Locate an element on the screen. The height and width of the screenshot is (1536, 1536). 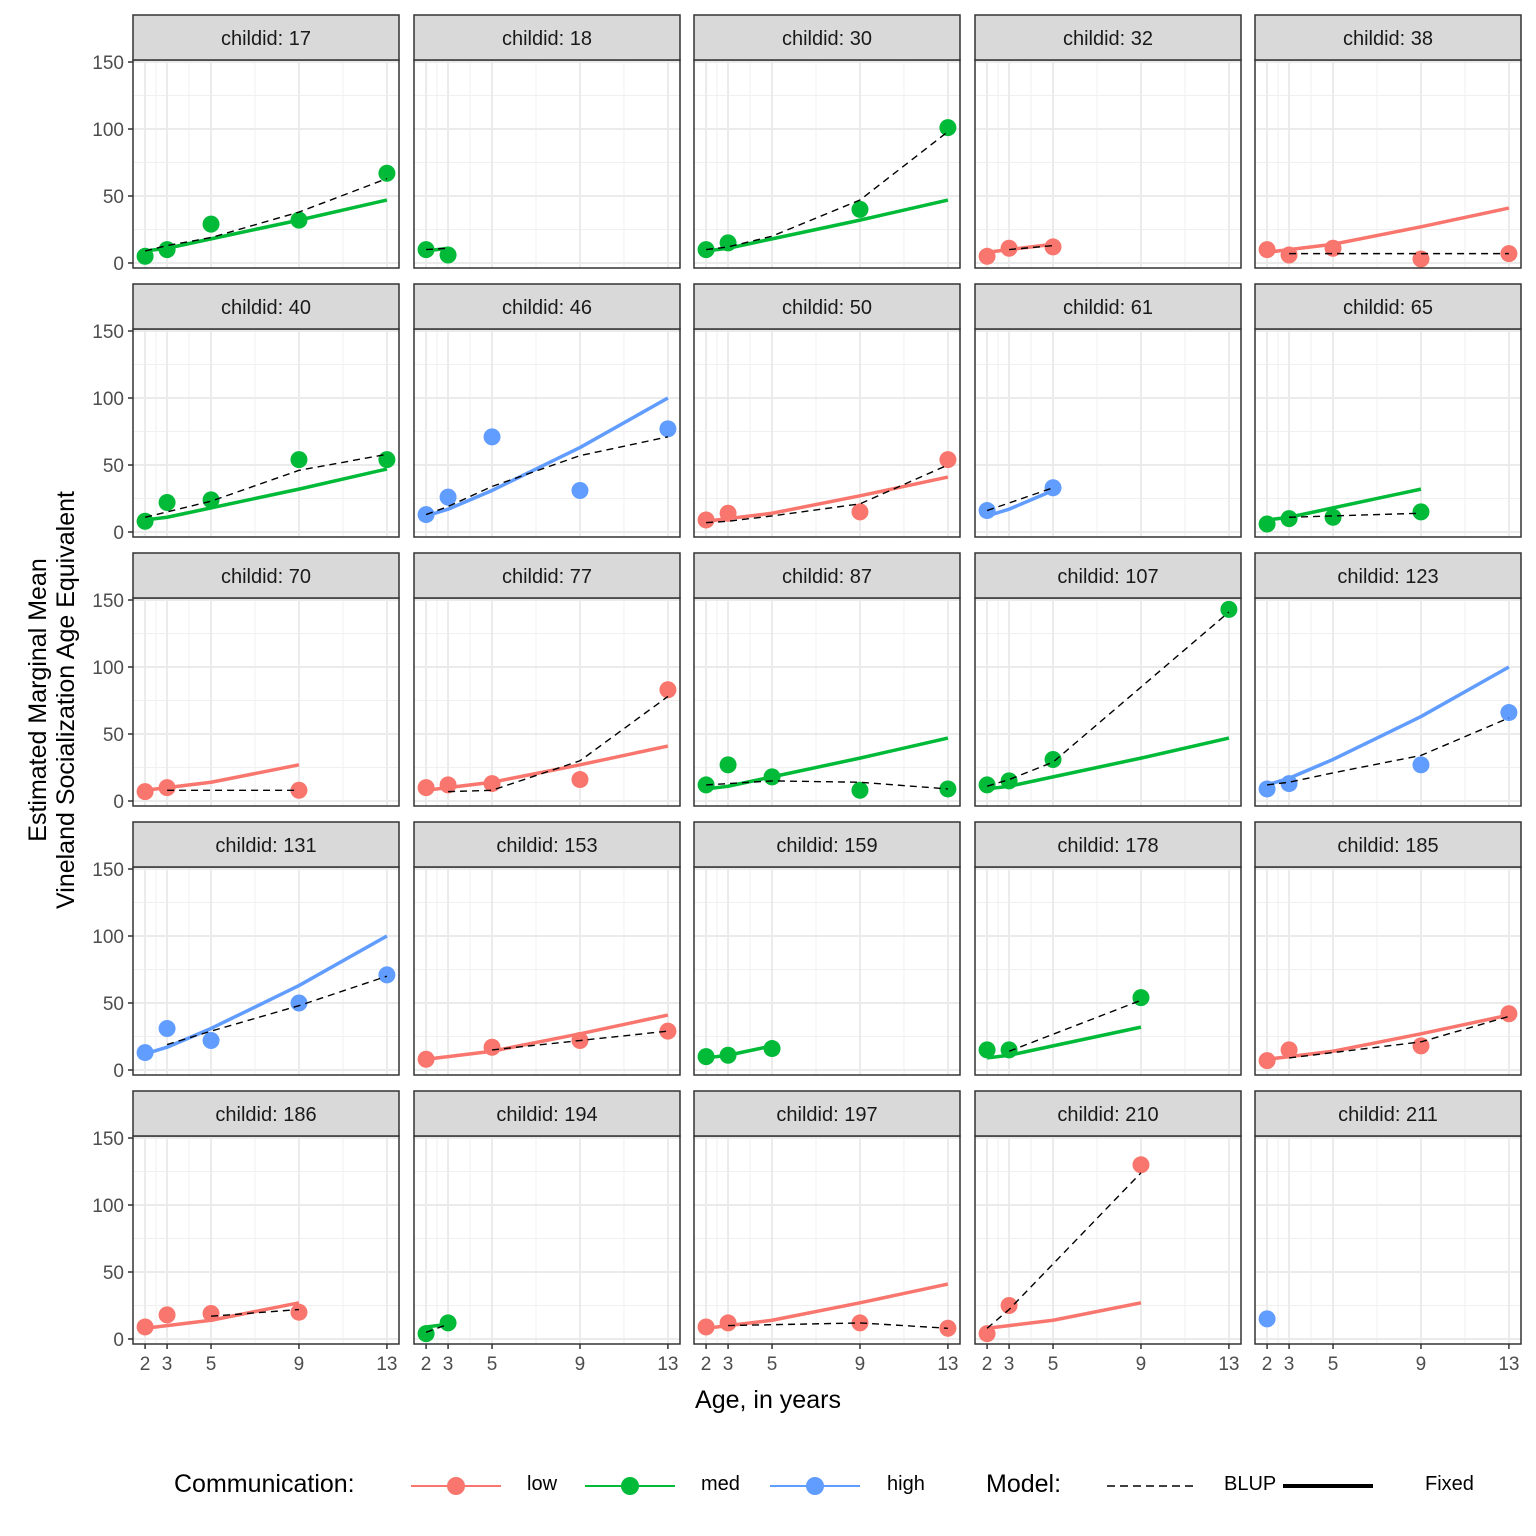
panel-197: childid: 197 2 3 5 9 13 is located at coordinates (827, 1232).